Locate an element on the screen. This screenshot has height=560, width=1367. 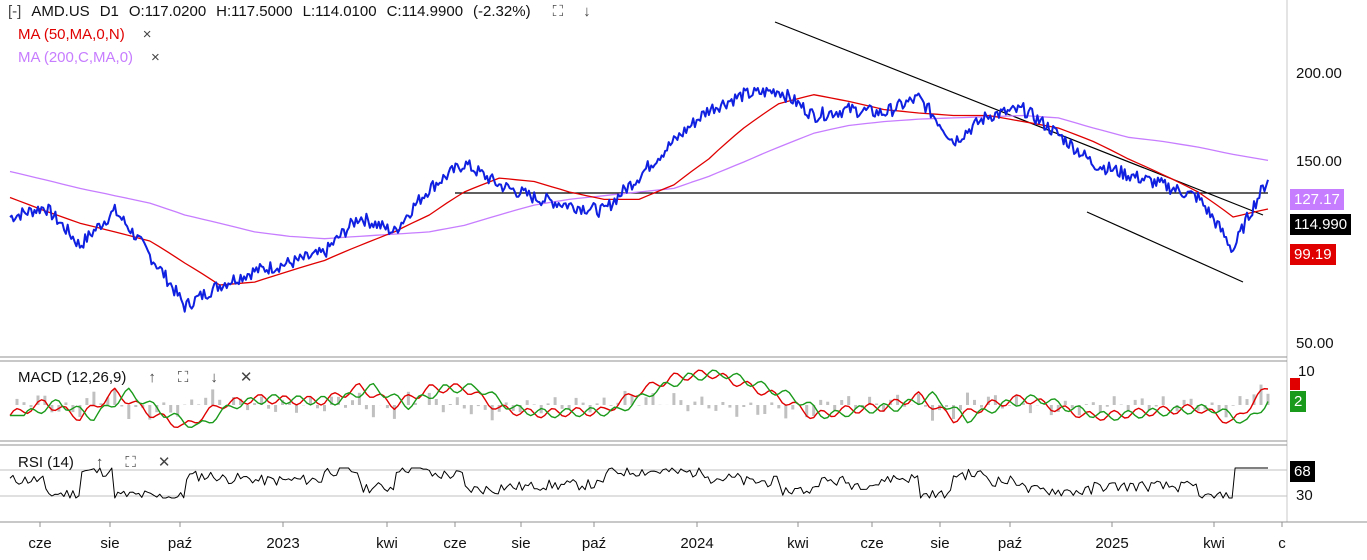
move-down-icon: ↓ is located at coordinates (214, 377).